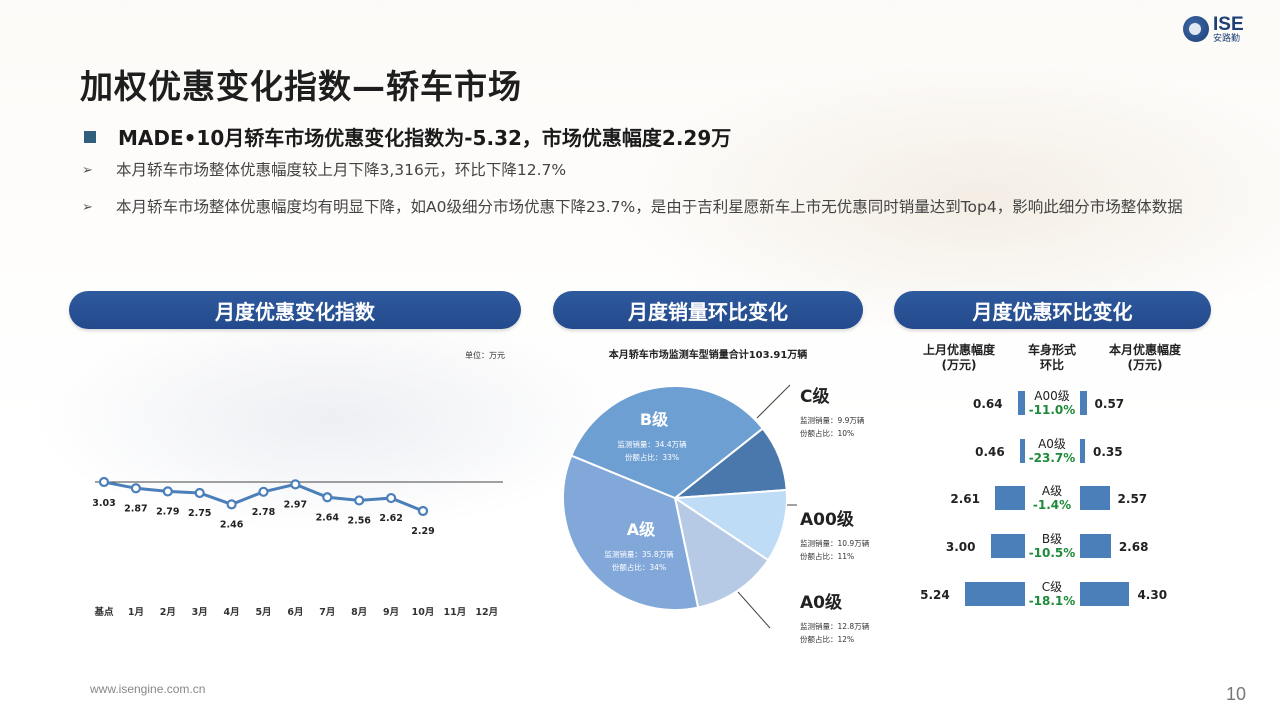  What do you see at coordinates (708, 310) in the screenshot?
I see `panel-title-sales-change: 月度销量环比变化` at bounding box center [708, 310].